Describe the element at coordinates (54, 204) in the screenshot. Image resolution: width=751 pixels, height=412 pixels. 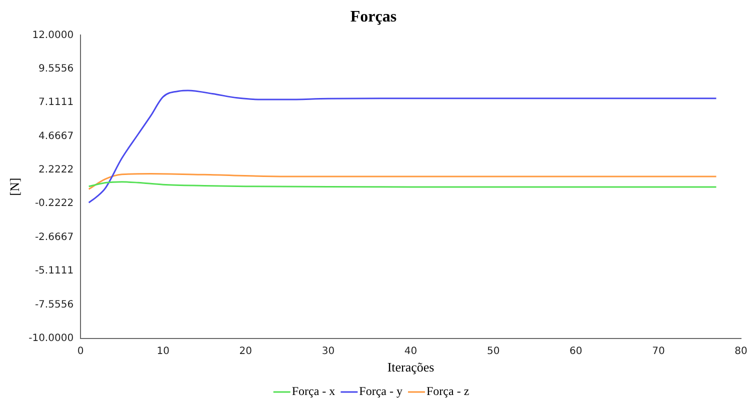
I see `y-tick-label: -0.2222` at that location.